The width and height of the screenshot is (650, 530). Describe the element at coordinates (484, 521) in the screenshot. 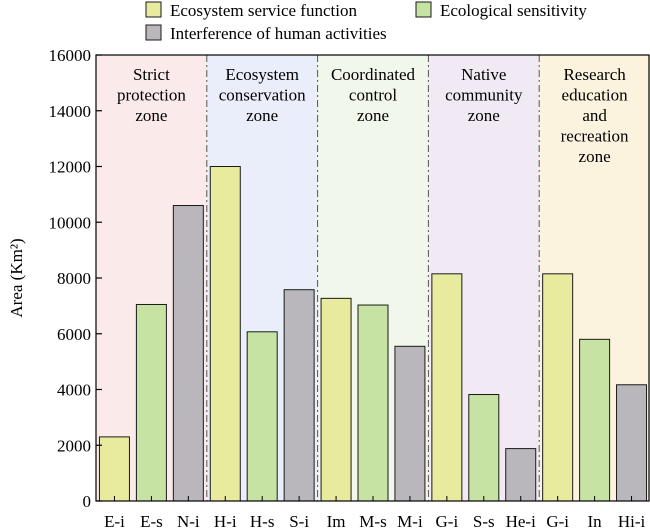

I see `x-tick-label: S-s` at that location.